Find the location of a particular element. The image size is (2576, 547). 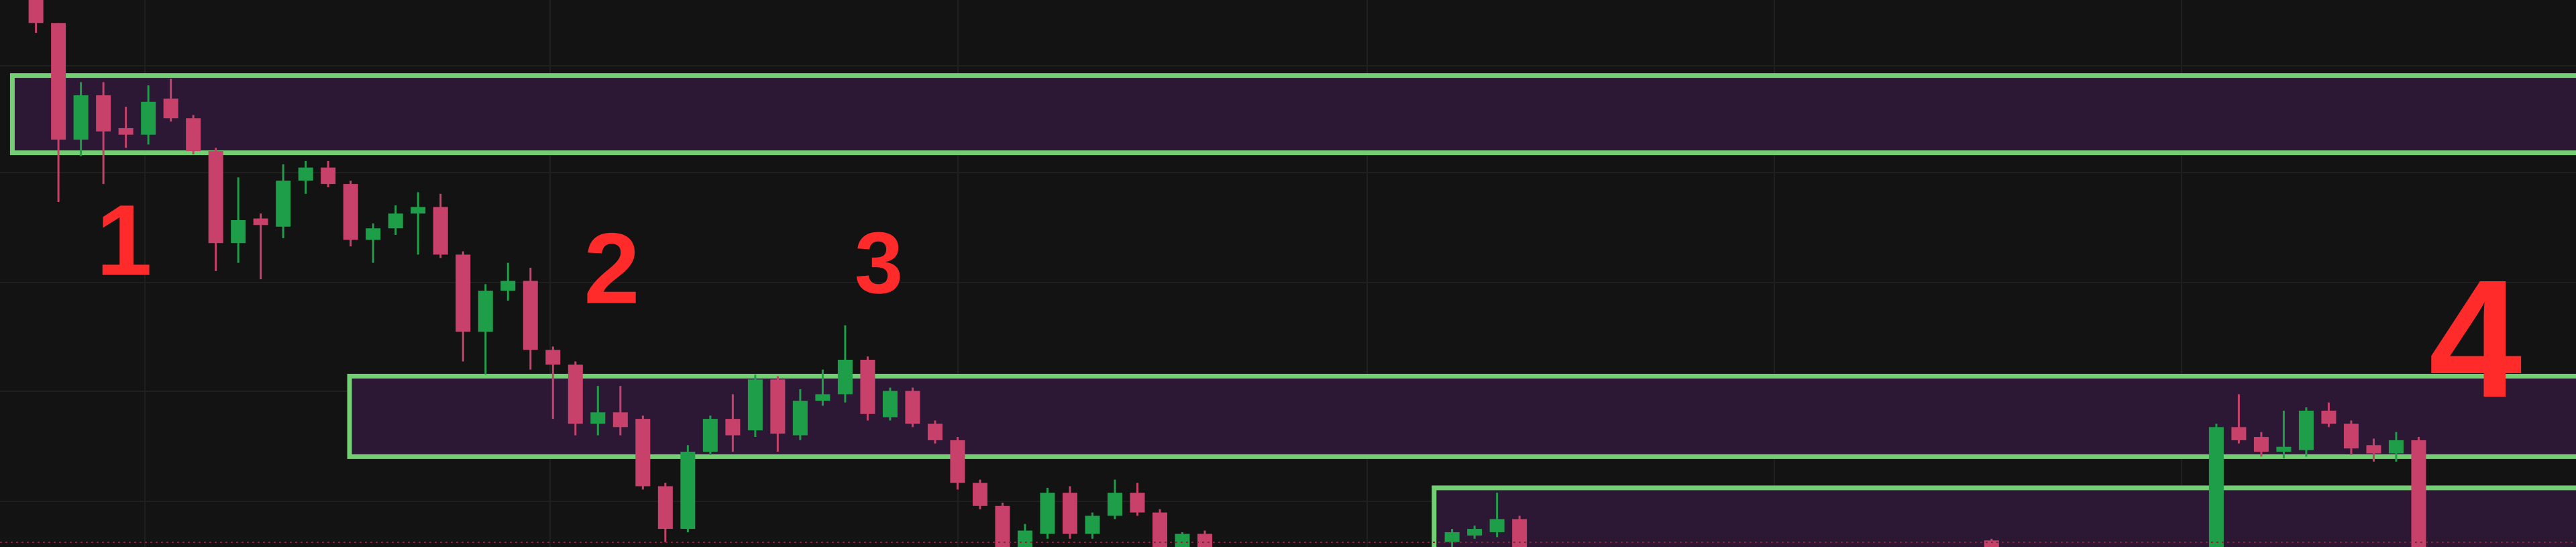

annotation: 1 is located at coordinates (124, 240).